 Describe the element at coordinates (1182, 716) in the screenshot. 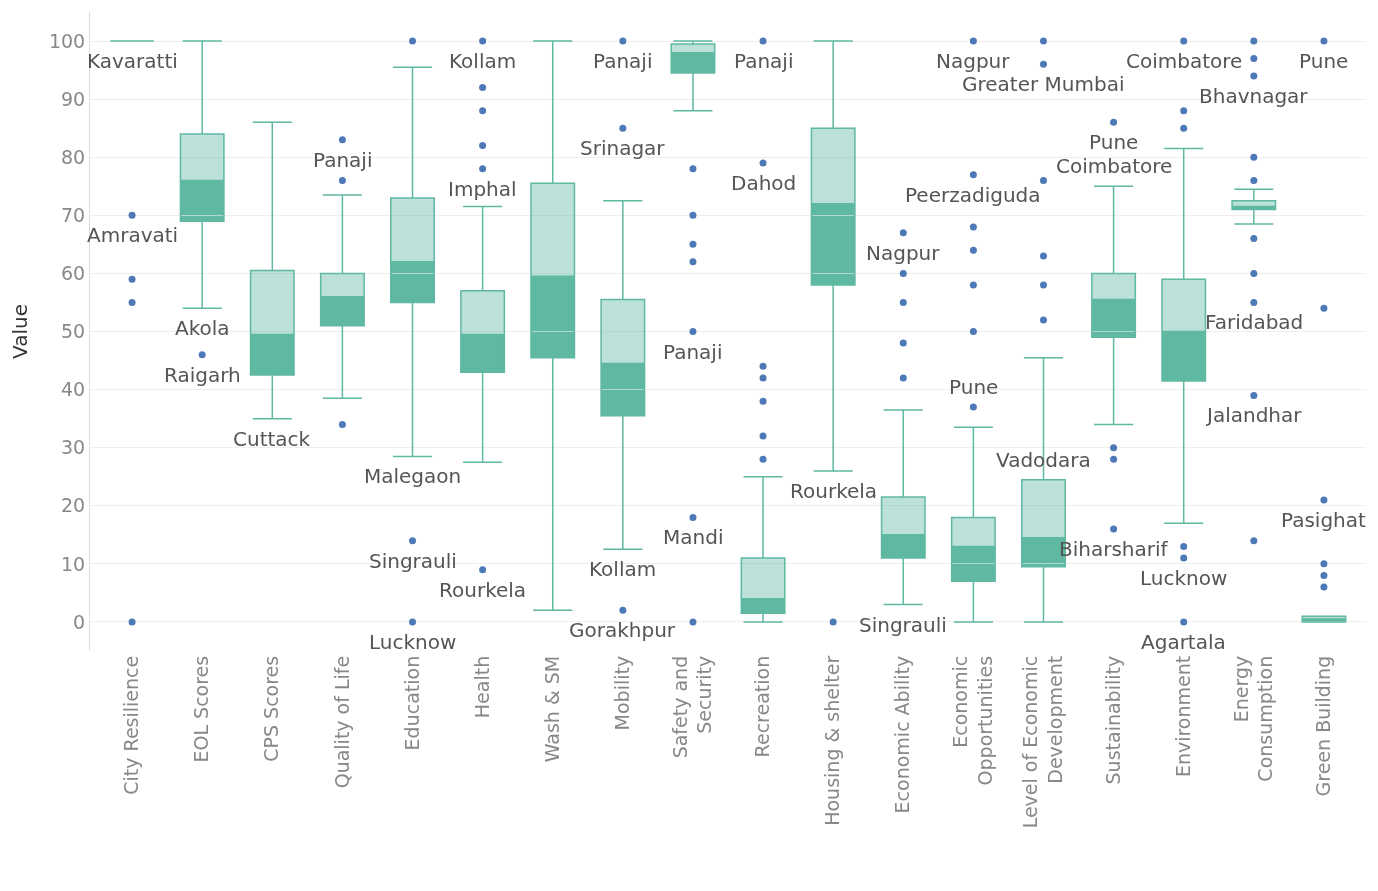

I see `x-tick-label: Environment` at that location.